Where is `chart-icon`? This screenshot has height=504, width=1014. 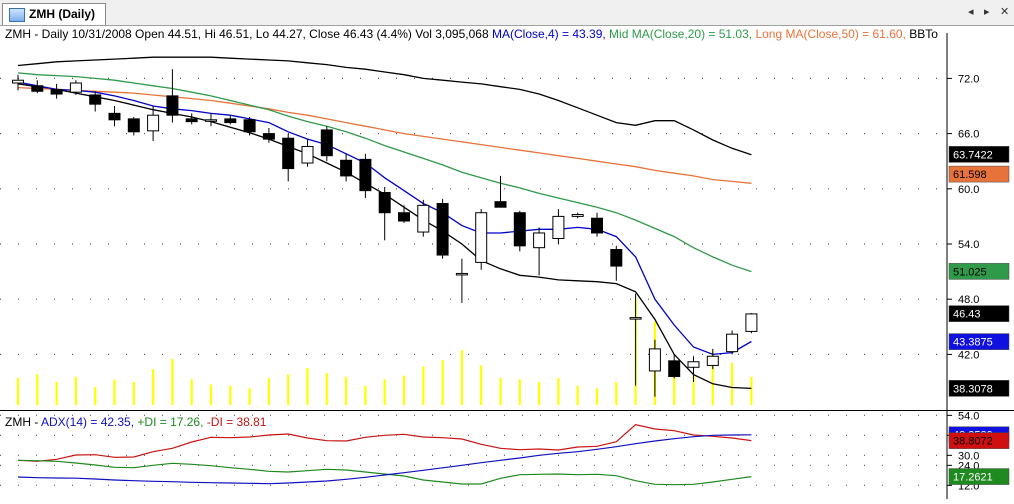 chart-icon is located at coordinates (17, 15).